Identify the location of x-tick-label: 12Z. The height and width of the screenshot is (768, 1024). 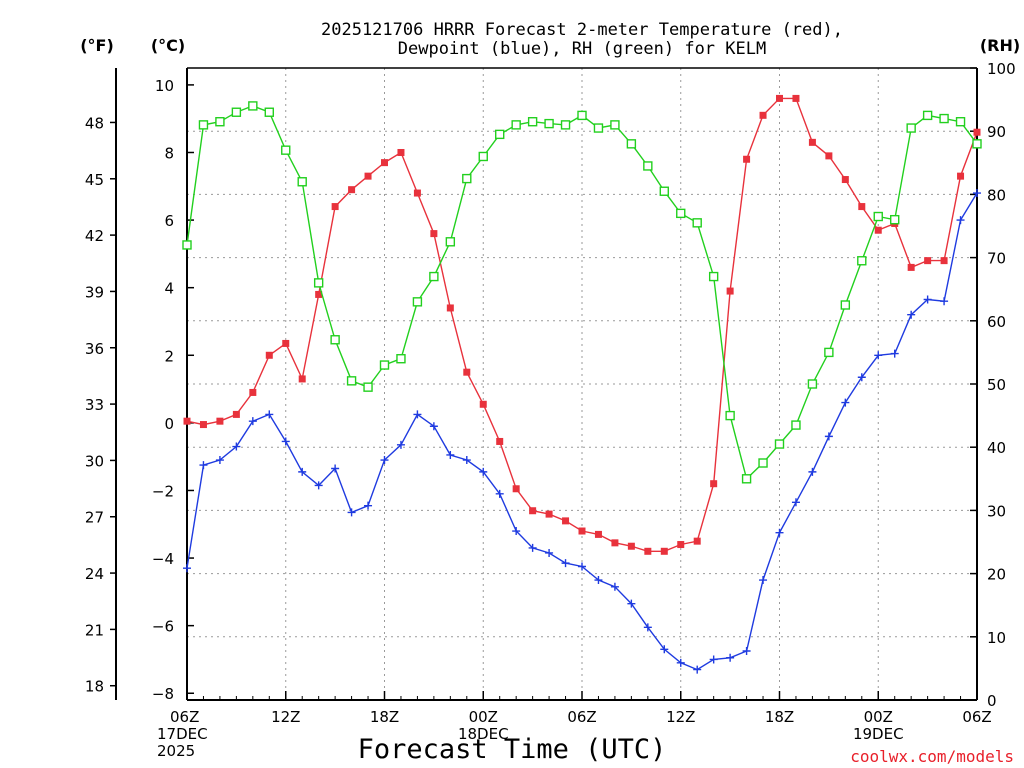
(680, 717).